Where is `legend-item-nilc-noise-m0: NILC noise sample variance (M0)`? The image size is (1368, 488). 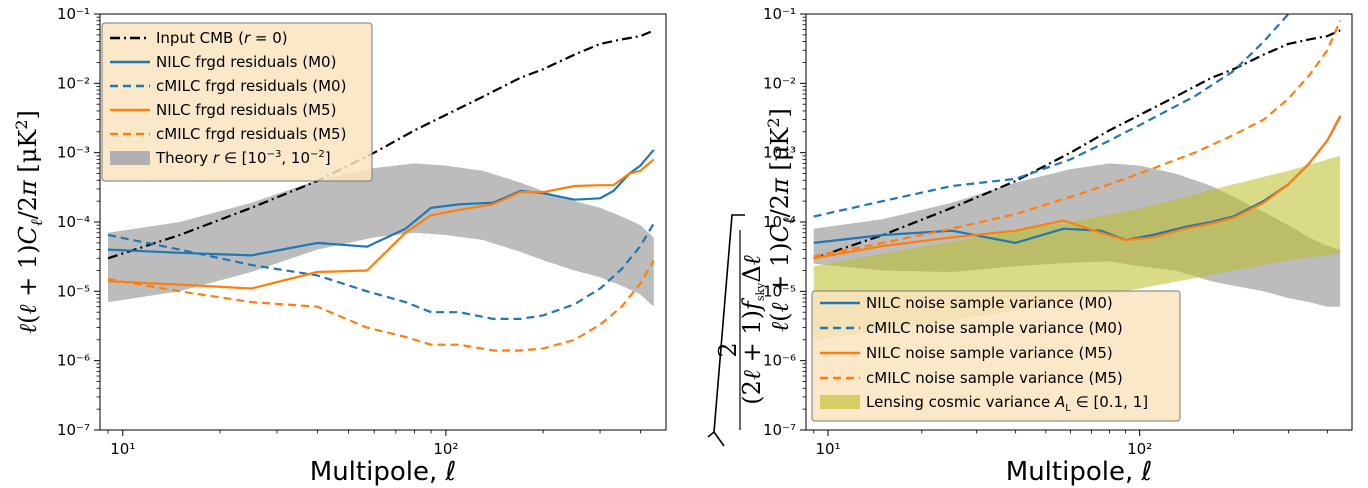
legend-item-nilc-noise-m0: NILC noise sample variance (M0) is located at coordinates (966, 303).